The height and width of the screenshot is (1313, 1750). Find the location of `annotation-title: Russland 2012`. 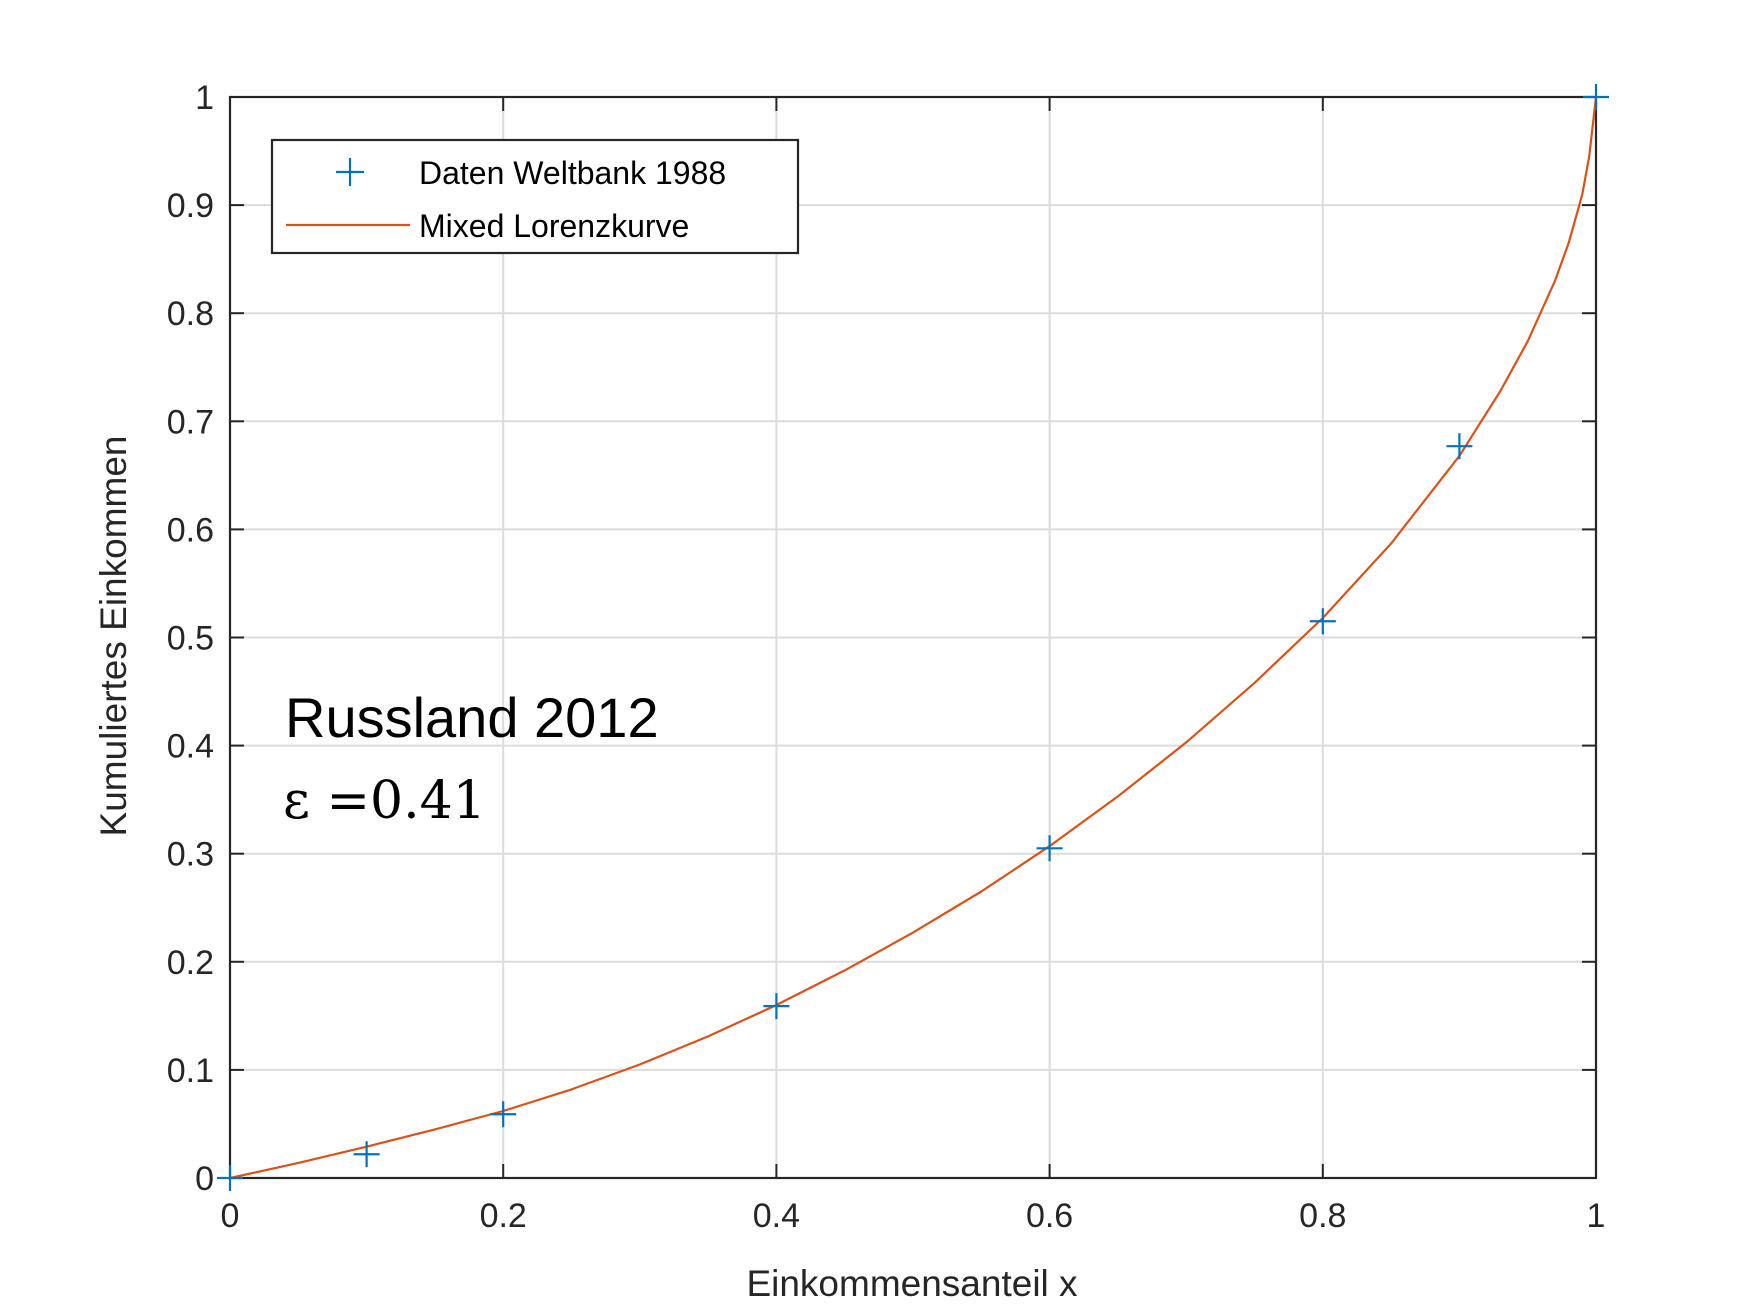

annotation-title: Russland 2012 is located at coordinates (472, 717).